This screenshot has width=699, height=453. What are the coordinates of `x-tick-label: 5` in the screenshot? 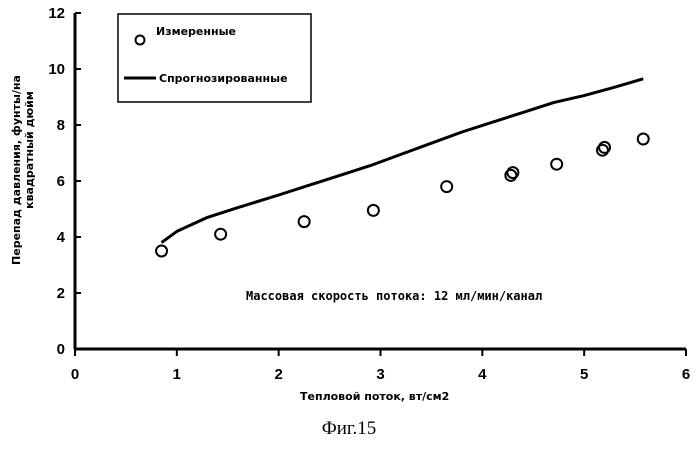 It's located at (584, 374).